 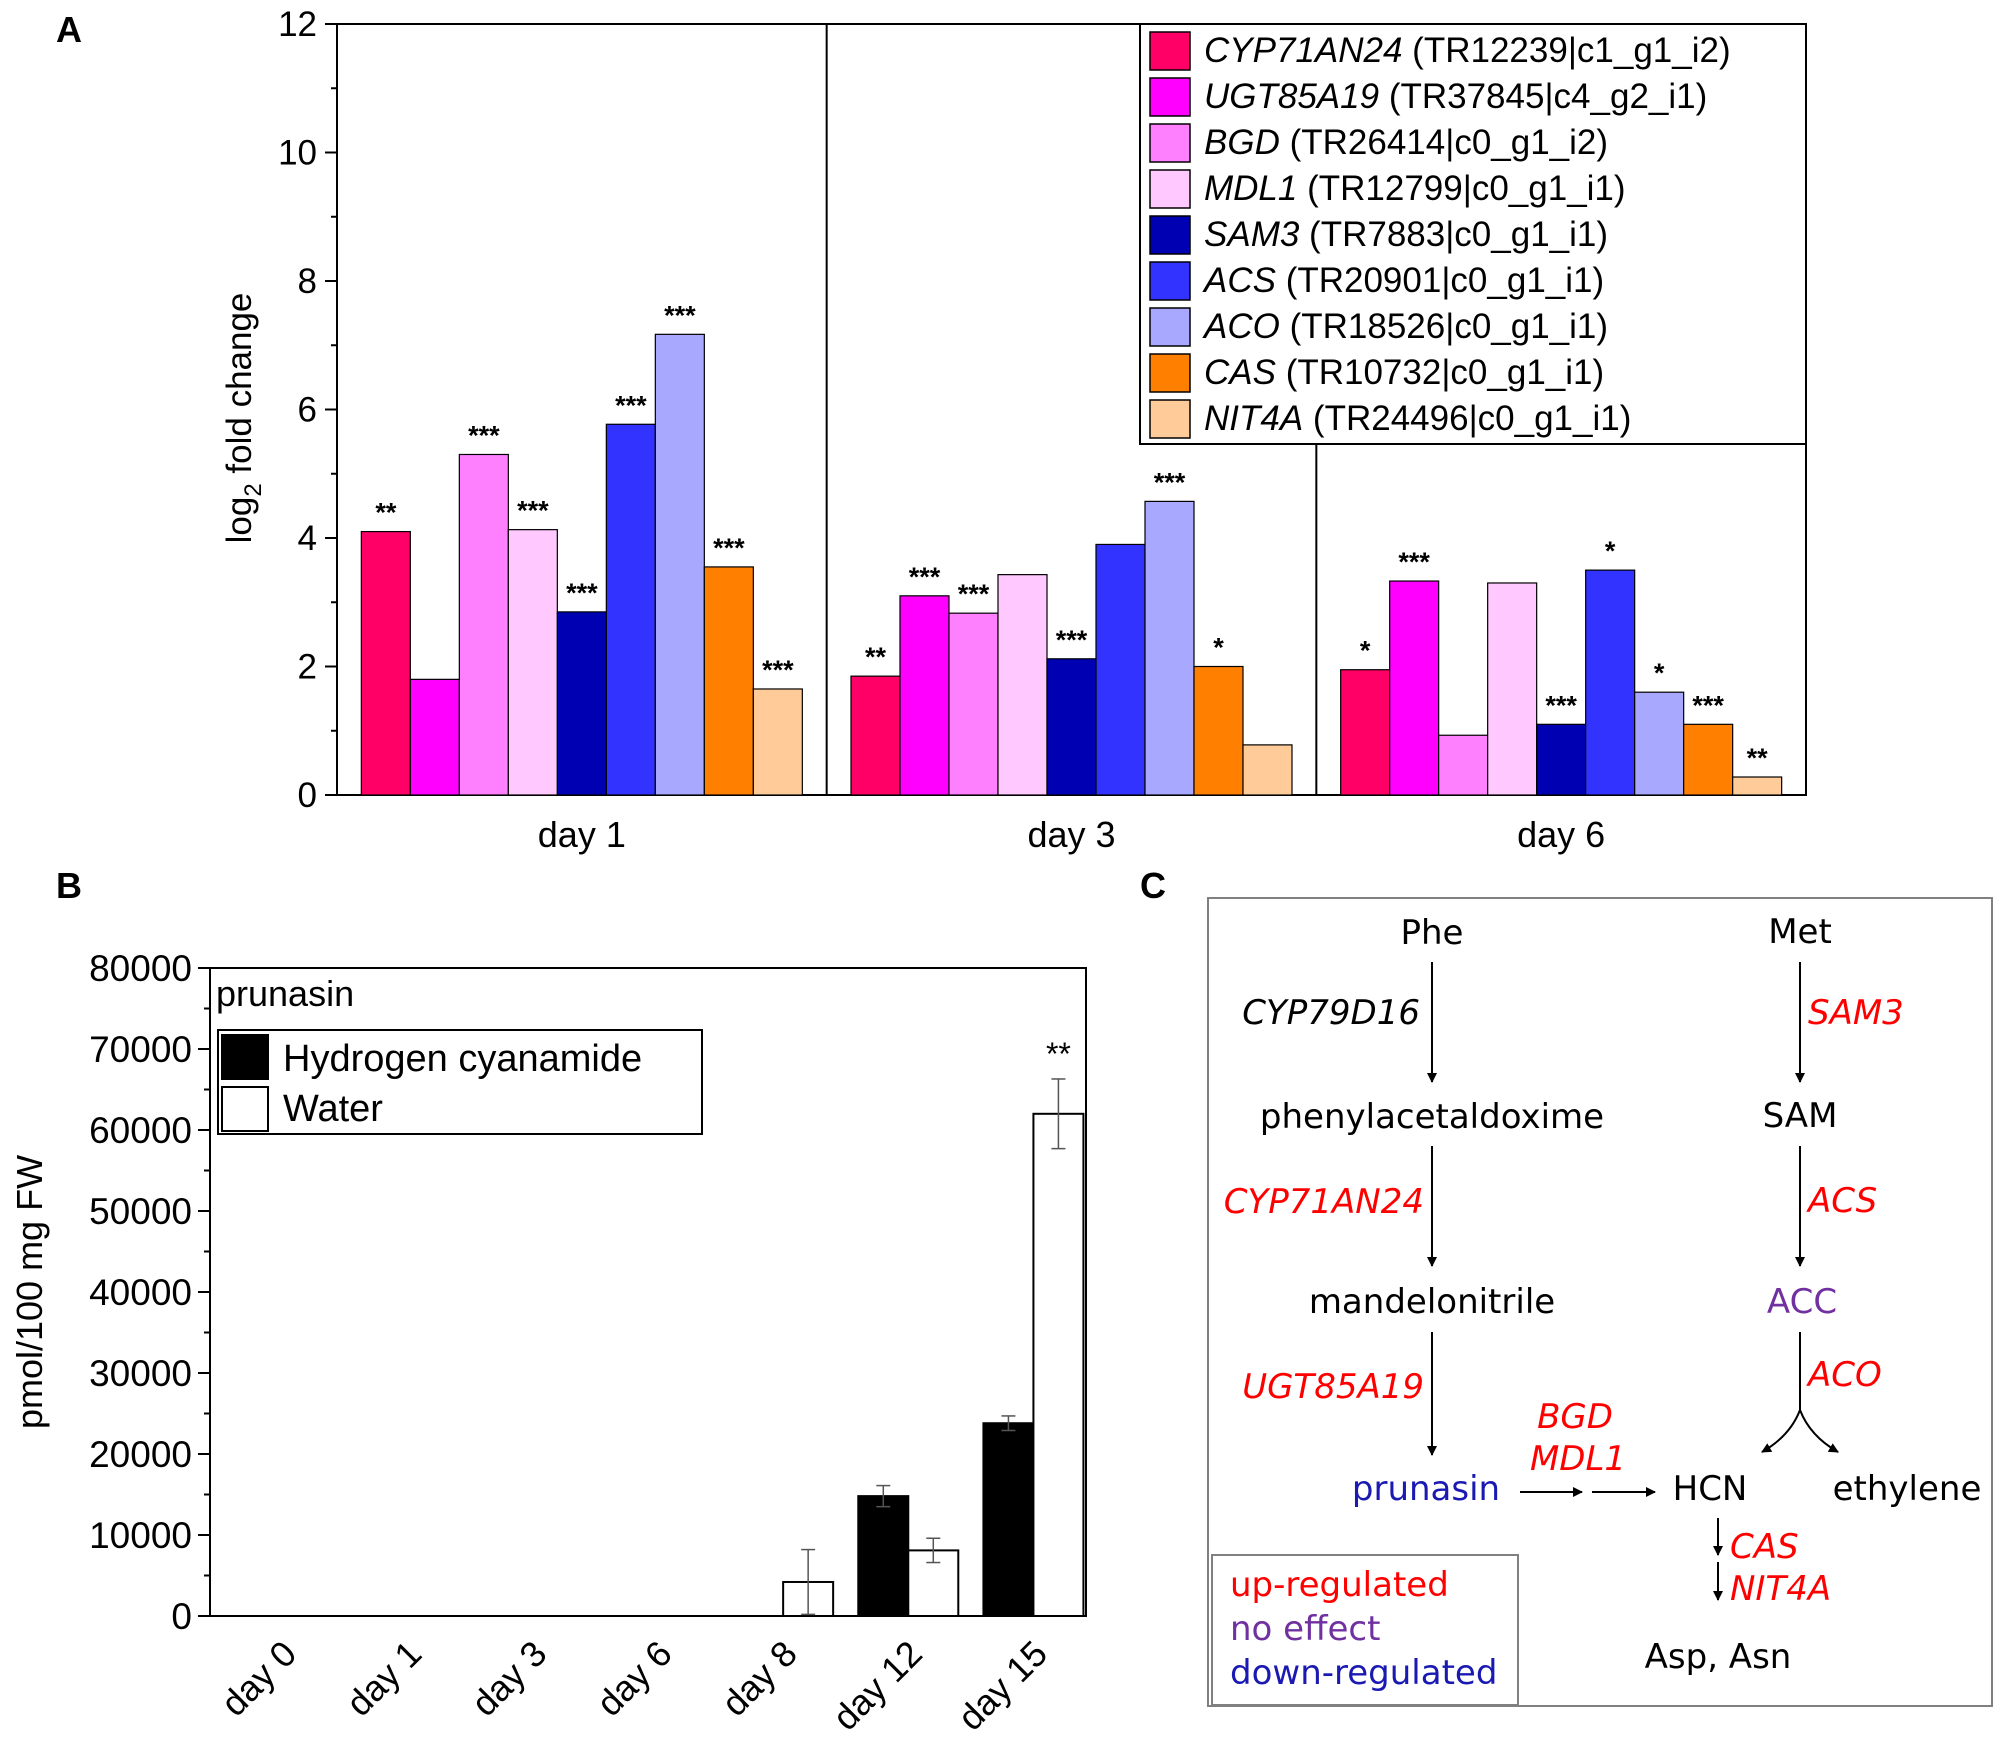 What do you see at coordinates (307, 410) in the screenshot?
I see `y-tick-label-6: 6` at bounding box center [307, 410].